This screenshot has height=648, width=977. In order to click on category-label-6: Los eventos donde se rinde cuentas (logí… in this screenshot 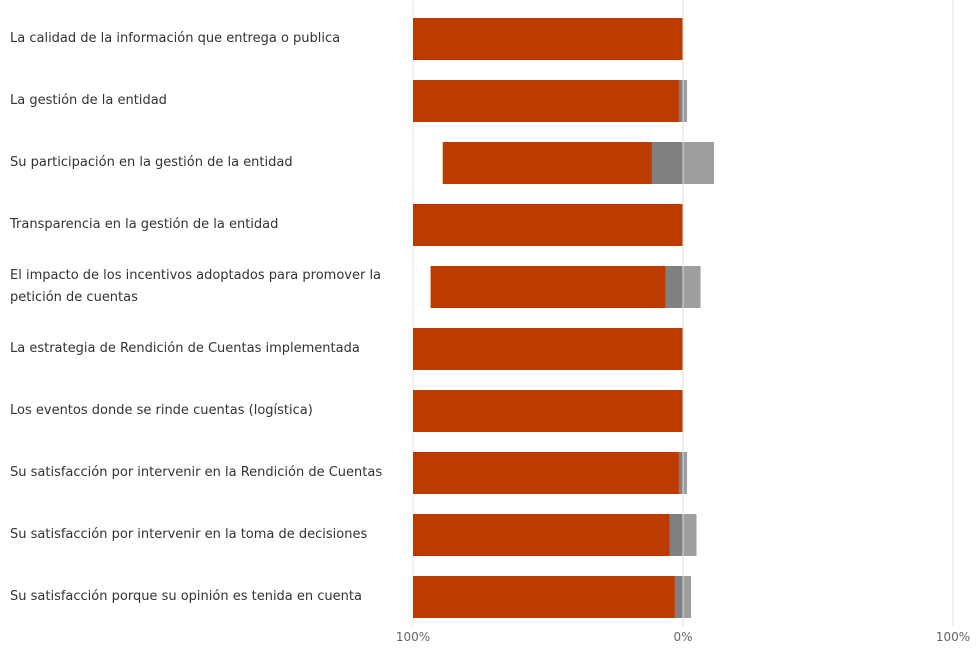, I will do `click(161, 410)`.